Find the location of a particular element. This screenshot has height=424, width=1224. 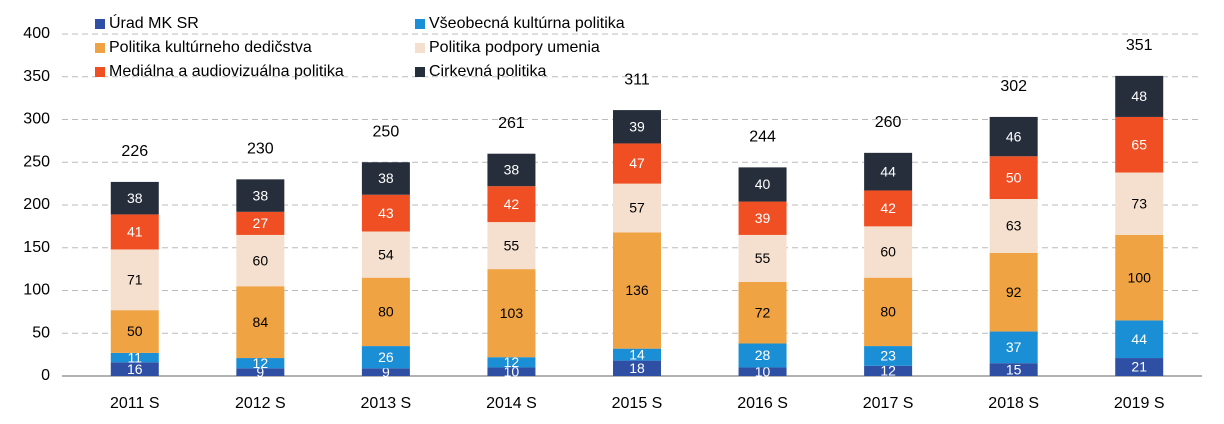

total-label: 244 is located at coordinates (762, 137).